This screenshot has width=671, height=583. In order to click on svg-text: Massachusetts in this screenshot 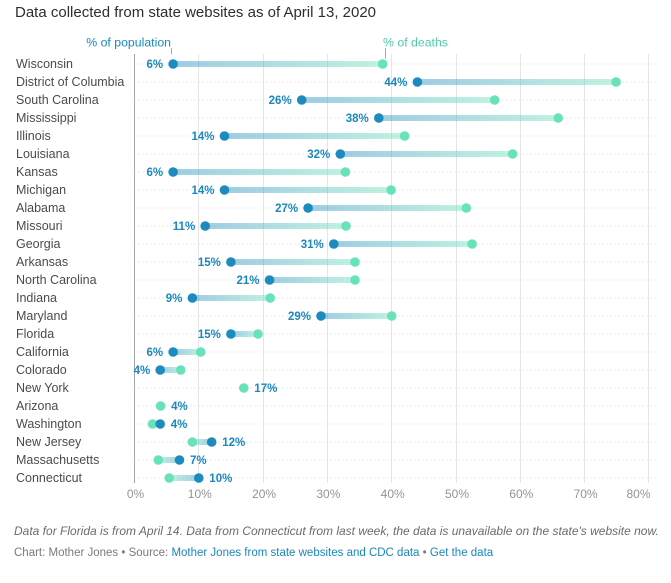, I will do `click(57, 460)`.